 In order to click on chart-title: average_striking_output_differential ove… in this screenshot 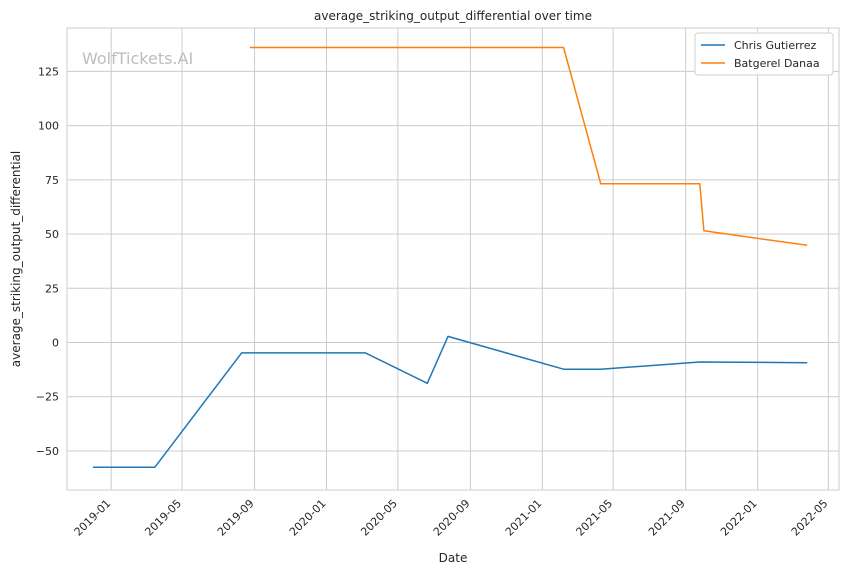, I will do `click(453, 16)`.